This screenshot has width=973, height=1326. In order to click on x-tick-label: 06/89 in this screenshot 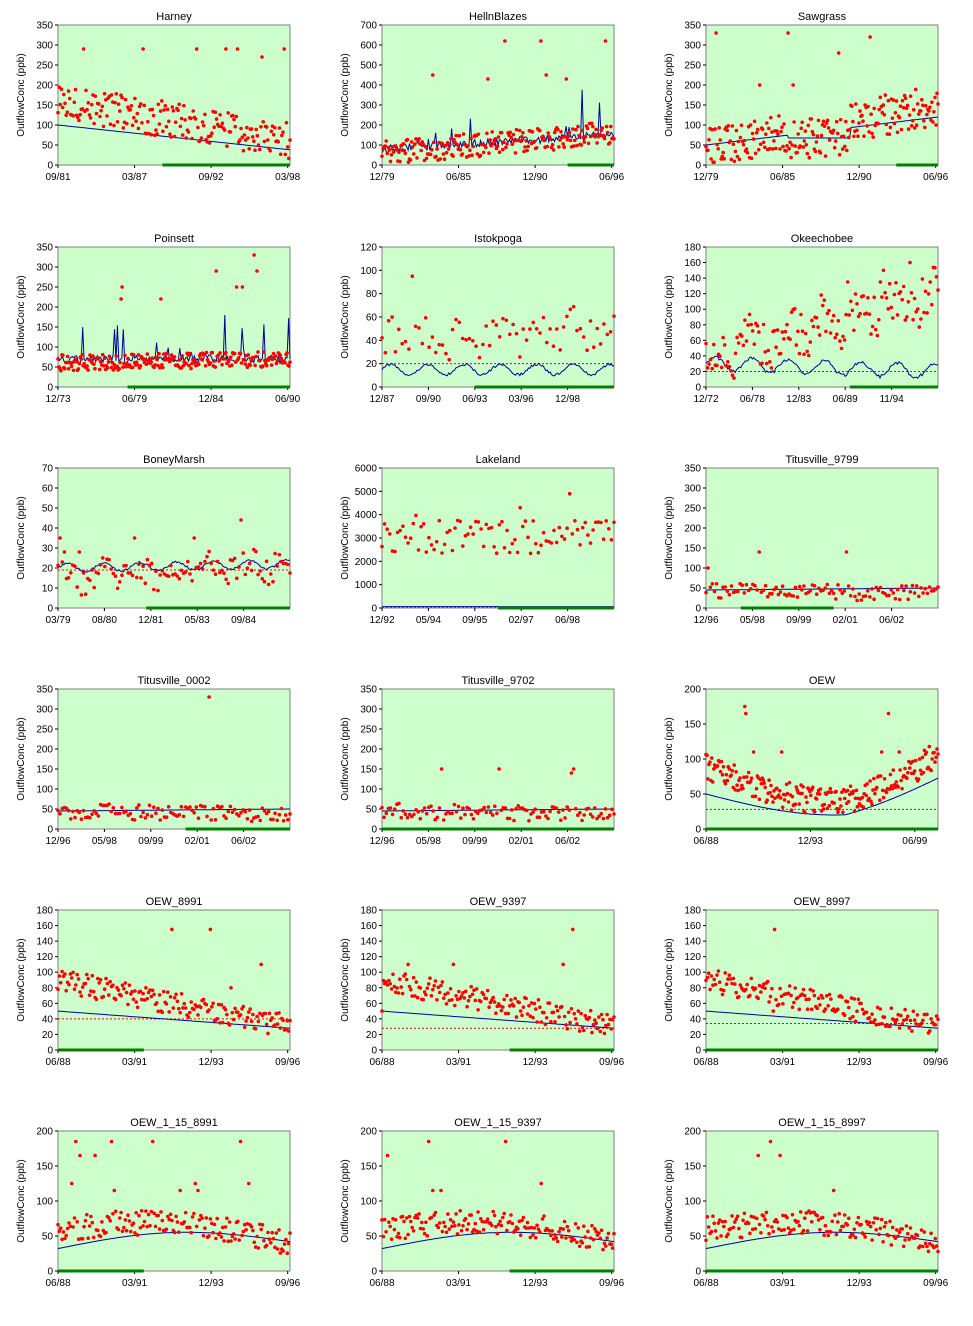, I will do `click(845, 399)`.